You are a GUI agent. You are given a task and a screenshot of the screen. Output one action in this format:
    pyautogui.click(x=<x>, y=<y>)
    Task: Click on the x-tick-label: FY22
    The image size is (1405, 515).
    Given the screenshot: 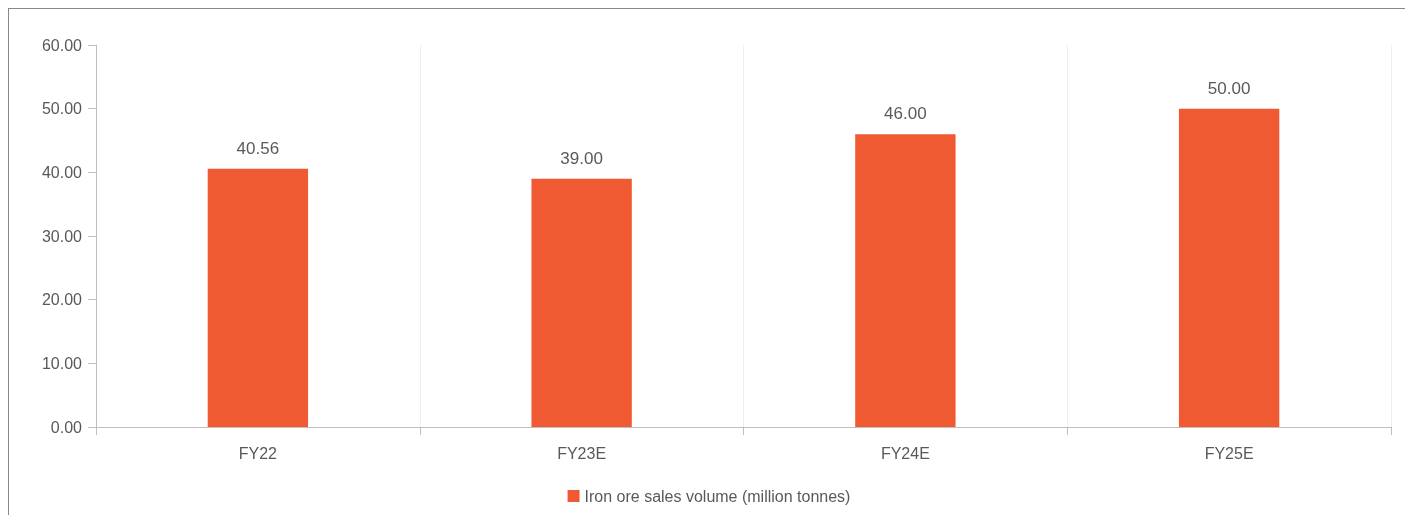 What is the action you would take?
    pyautogui.click(x=258, y=453)
    